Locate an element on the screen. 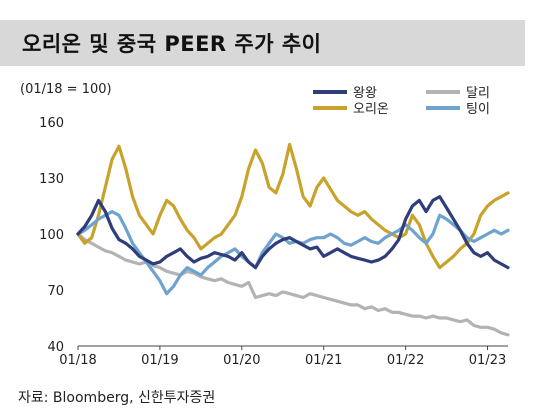  title-bar is located at coordinates (262, 43).